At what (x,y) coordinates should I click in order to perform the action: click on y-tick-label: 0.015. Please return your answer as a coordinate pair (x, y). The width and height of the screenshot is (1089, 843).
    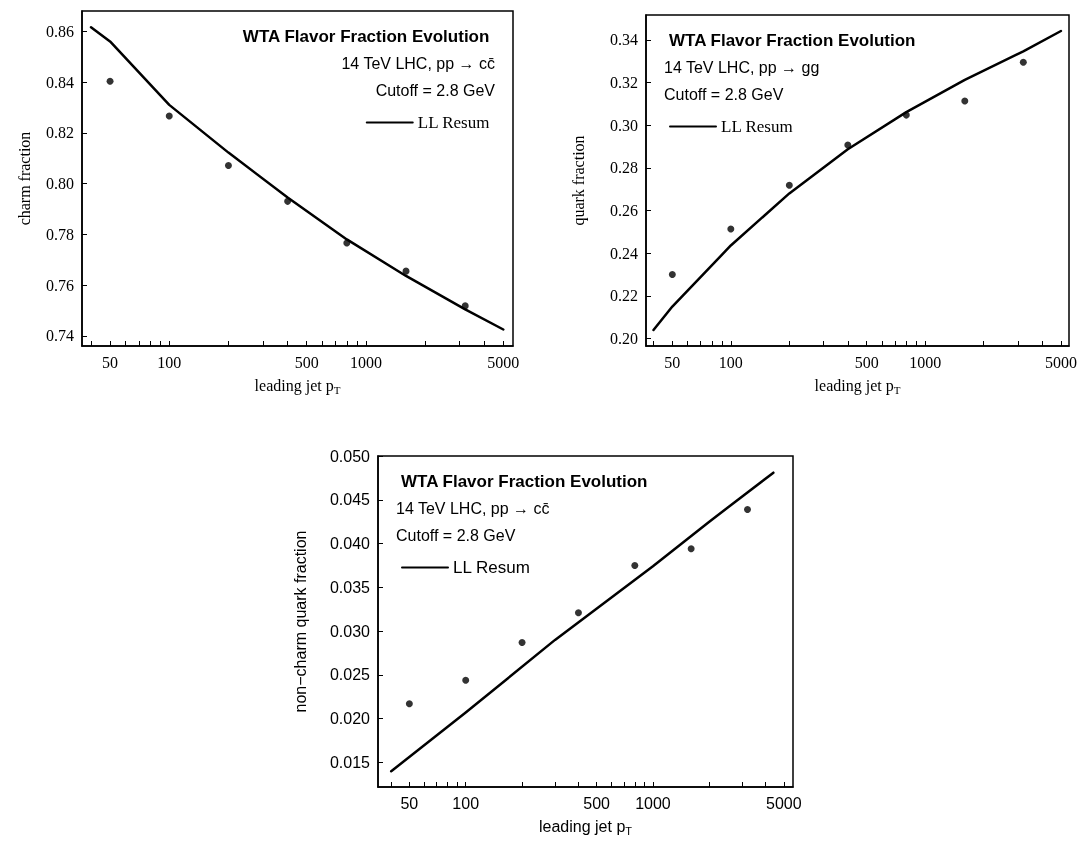
    Looking at the image, I should click on (350, 762).